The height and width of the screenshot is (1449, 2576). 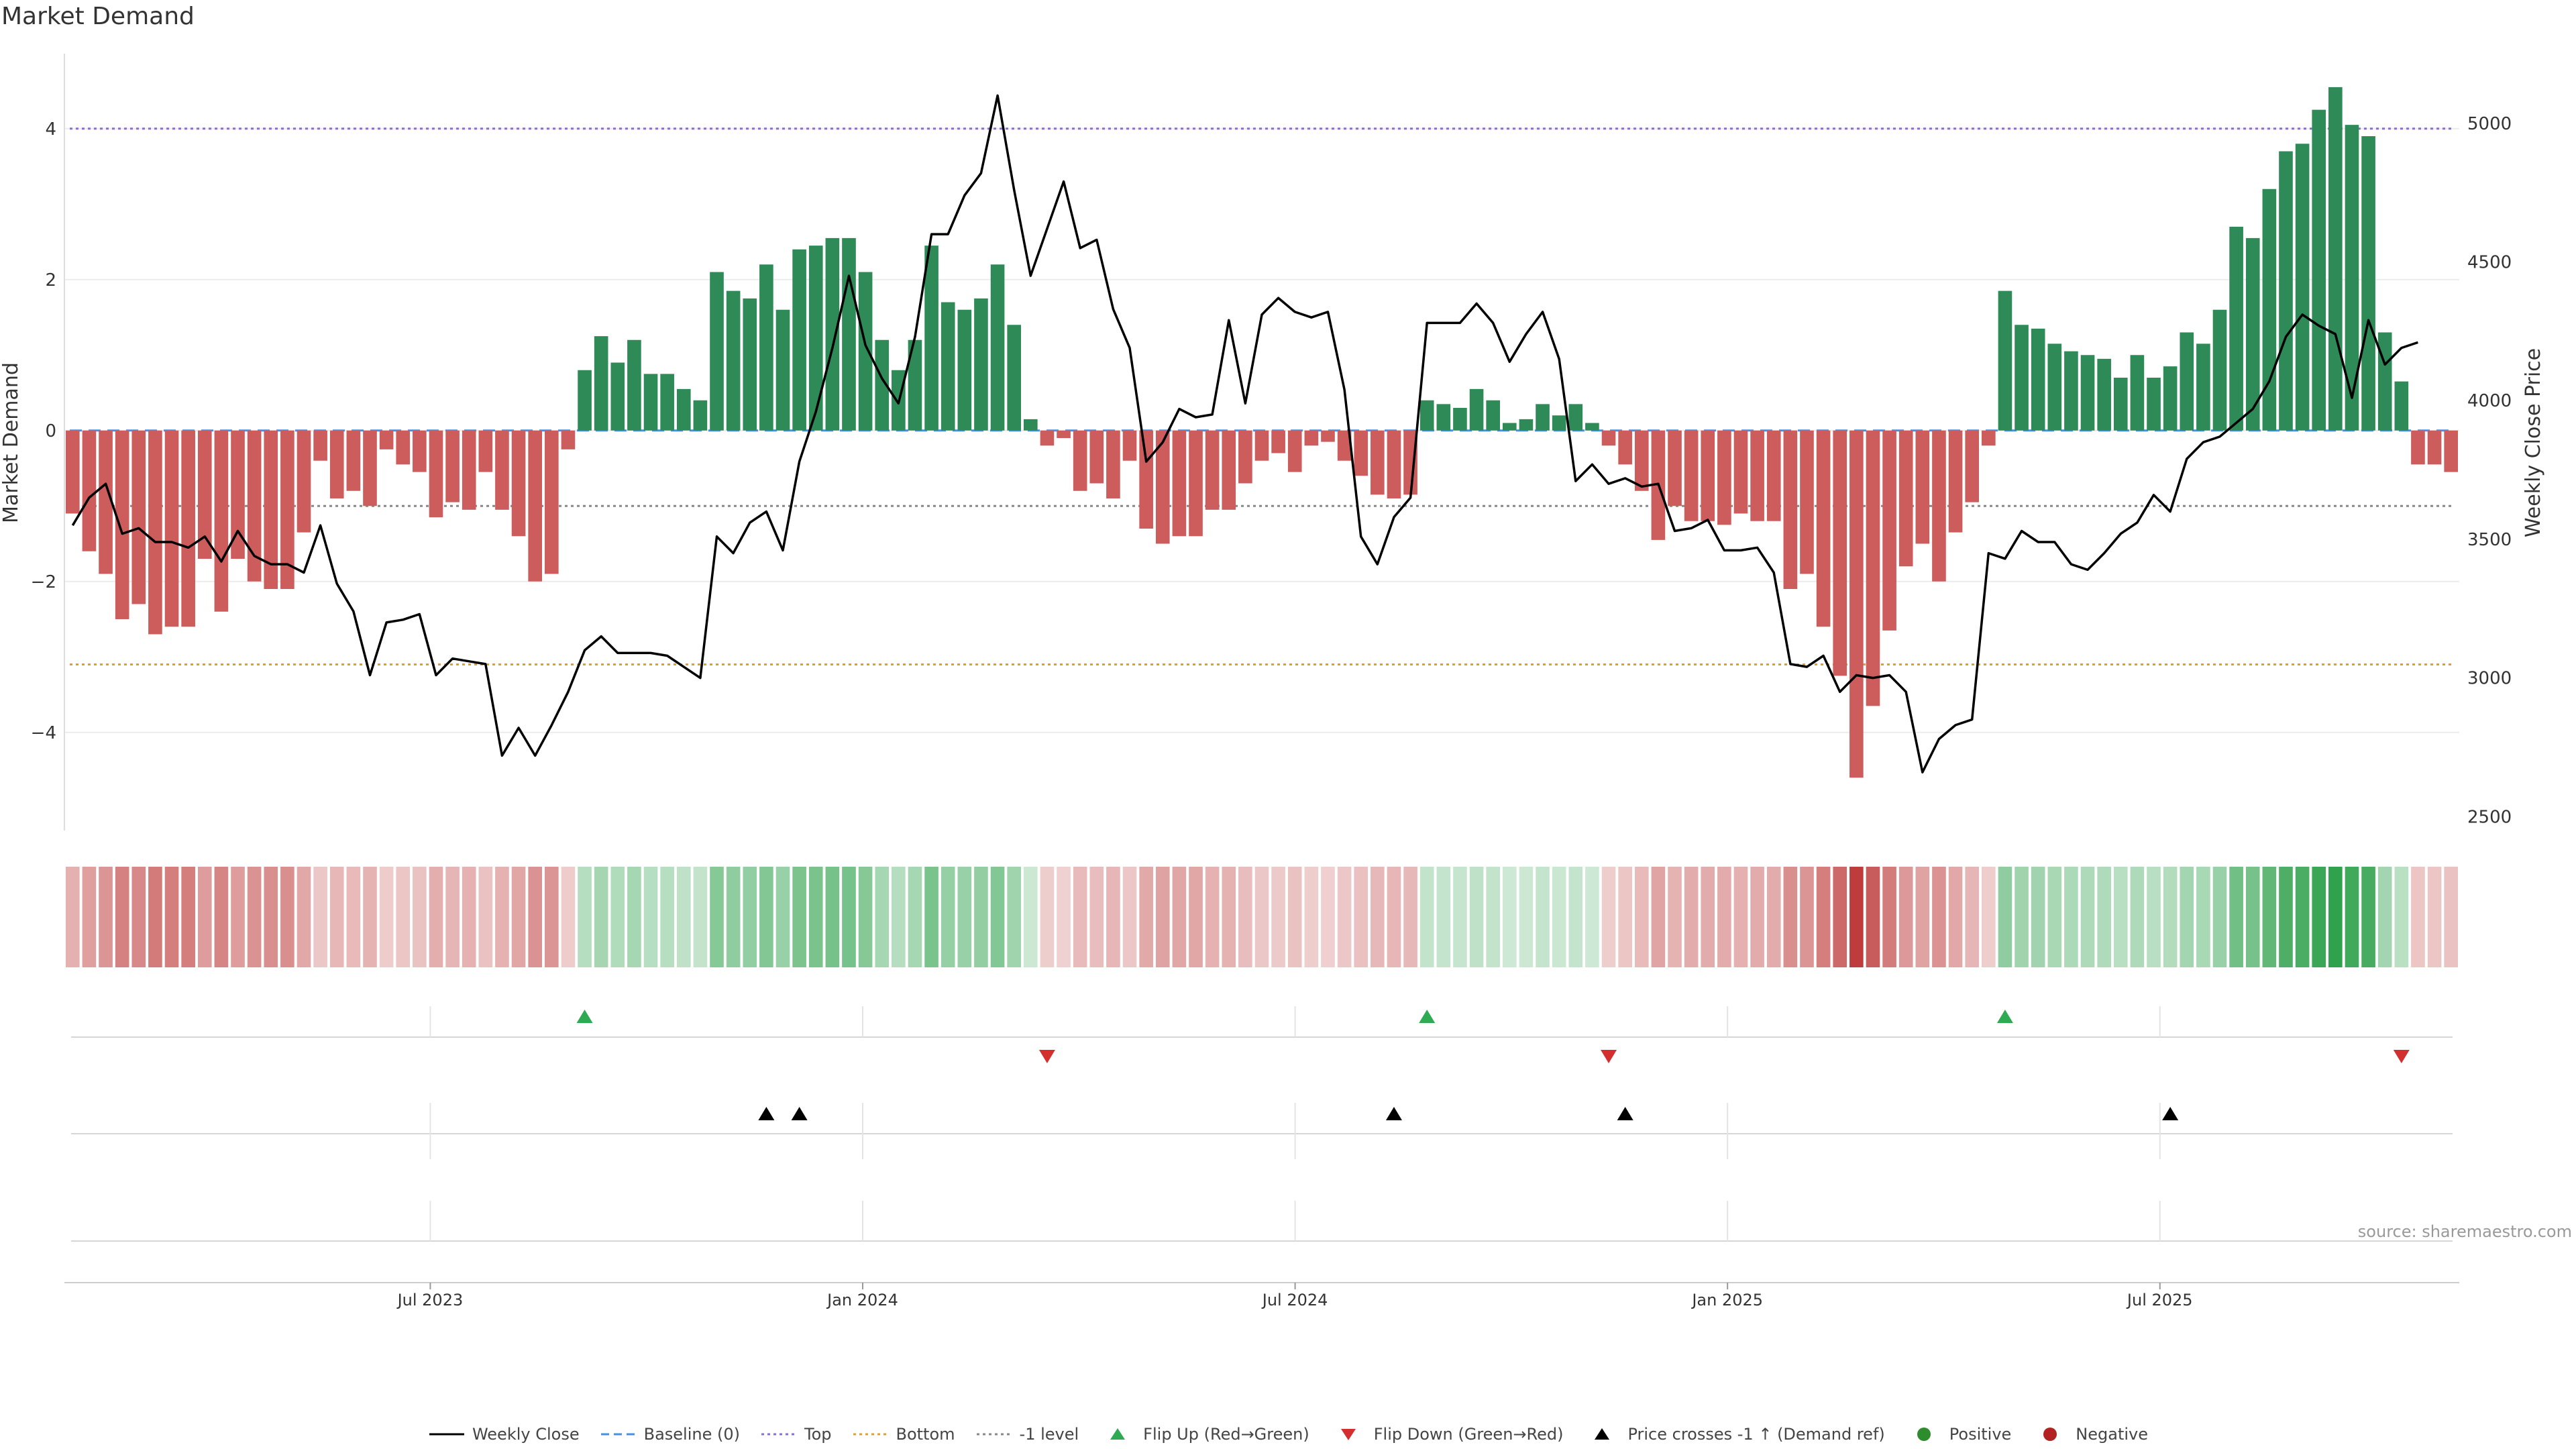 What do you see at coordinates (1046, 1056) in the screenshot?
I see `flip-down-marker` at bounding box center [1046, 1056].